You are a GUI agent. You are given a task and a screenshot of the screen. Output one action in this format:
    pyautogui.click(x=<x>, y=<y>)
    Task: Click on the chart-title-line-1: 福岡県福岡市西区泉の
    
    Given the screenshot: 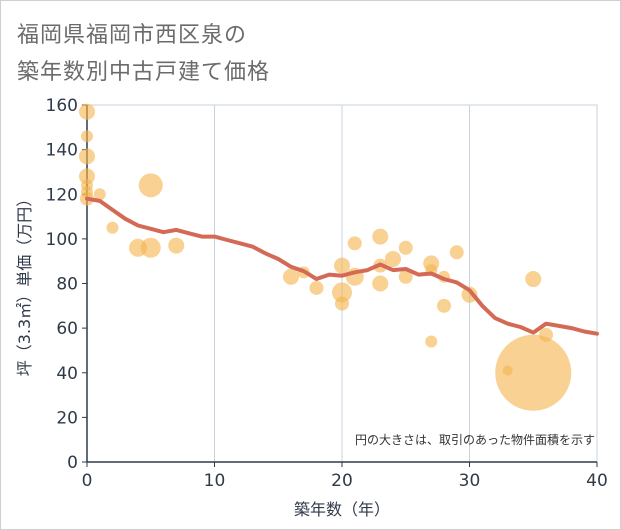 What is the action you would take?
    pyautogui.click(x=132, y=35)
    